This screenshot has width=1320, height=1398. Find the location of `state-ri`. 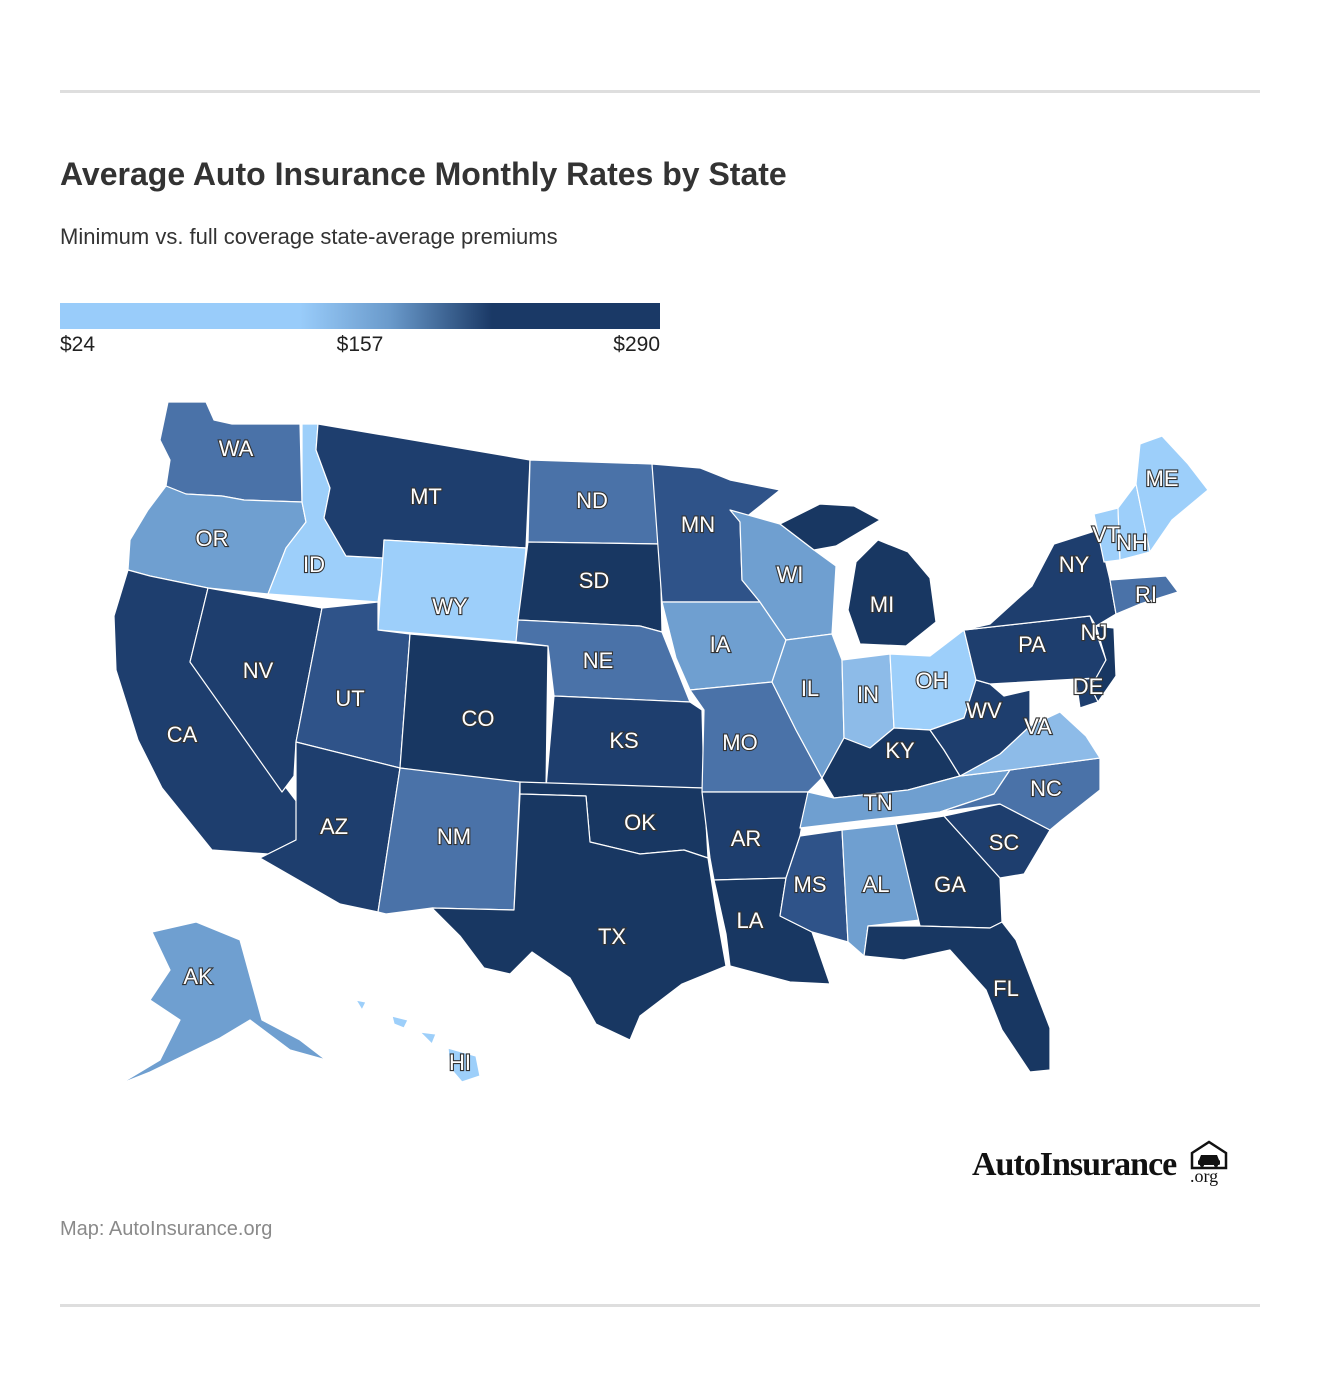

state-ri is located at coordinates (1144, 595).